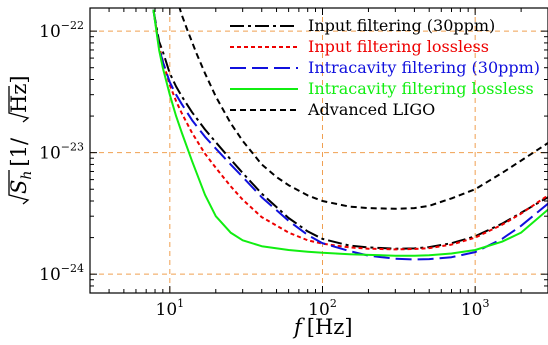 The height and width of the screenshot is (345, 548). What do you see at coordinates (398, 46) in the screenshot?
I see `legend-label-1: Input filtering lossless` at bounding box center [398, 46].